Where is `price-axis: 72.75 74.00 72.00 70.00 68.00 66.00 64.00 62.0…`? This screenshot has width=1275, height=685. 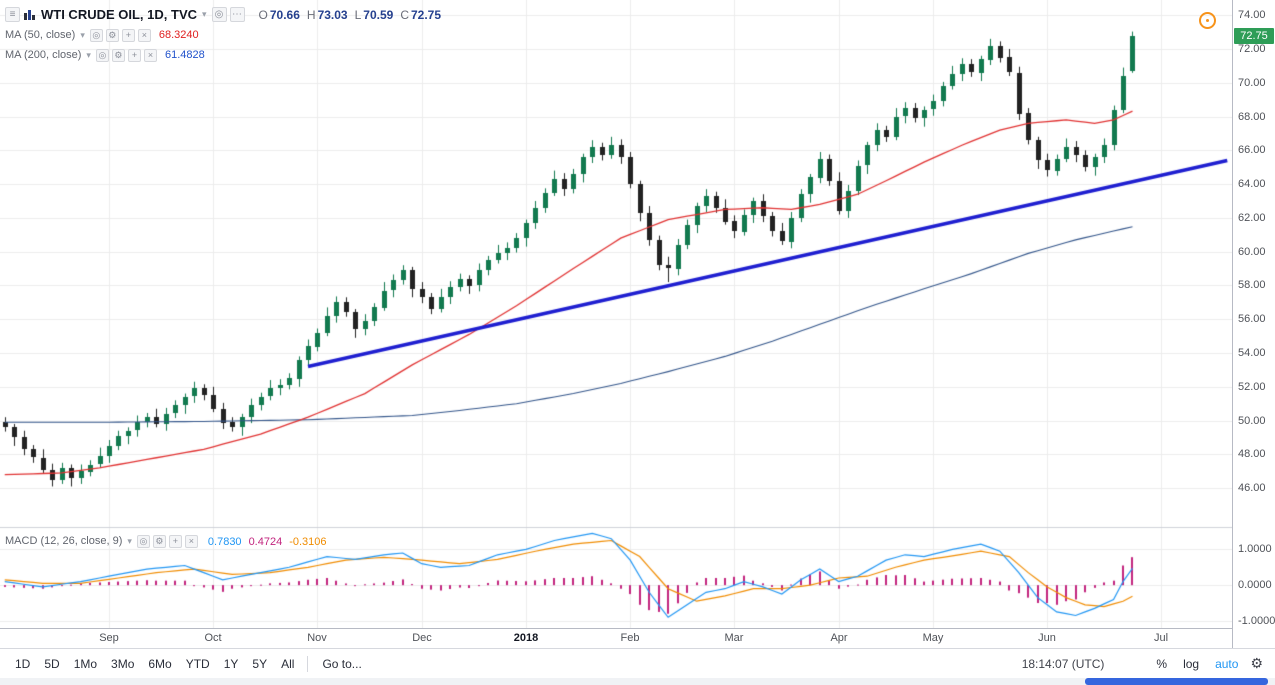 price-axis: 72.75 74.00 72.00 70.00 68.00 66.00 64.00 62.0… is located at coordinates (1253, 324).